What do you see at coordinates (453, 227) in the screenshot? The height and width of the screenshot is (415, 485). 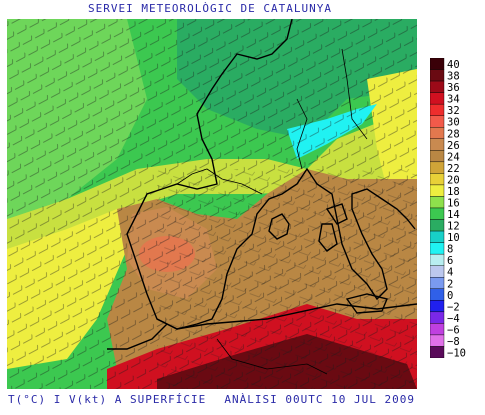 I see `legend-label: 12` at bounding box center [453, 227].